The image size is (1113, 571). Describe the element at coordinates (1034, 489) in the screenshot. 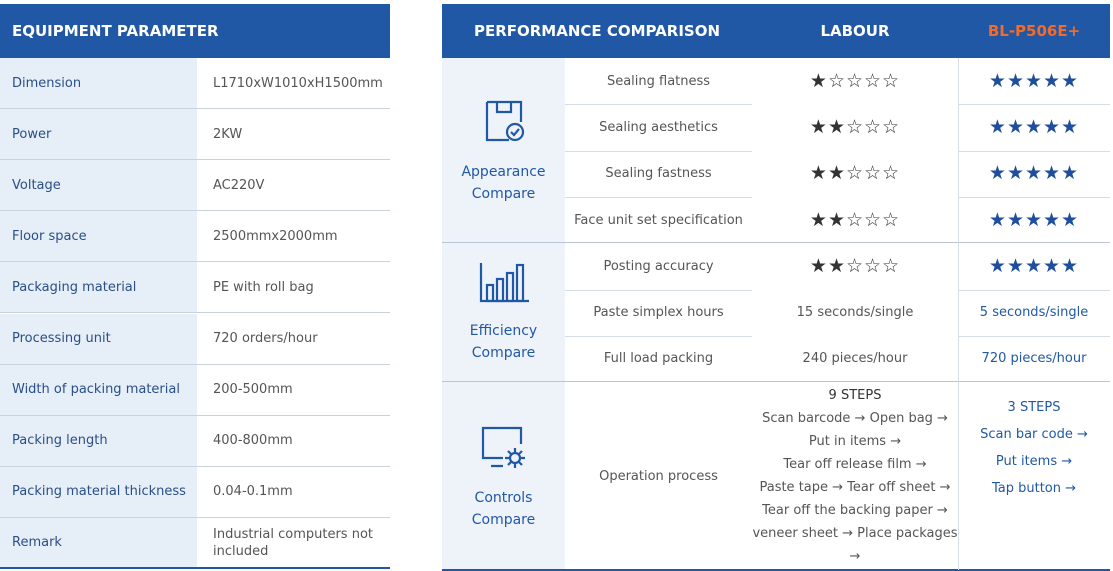

I see `bl-line: Tap button →` at that location.